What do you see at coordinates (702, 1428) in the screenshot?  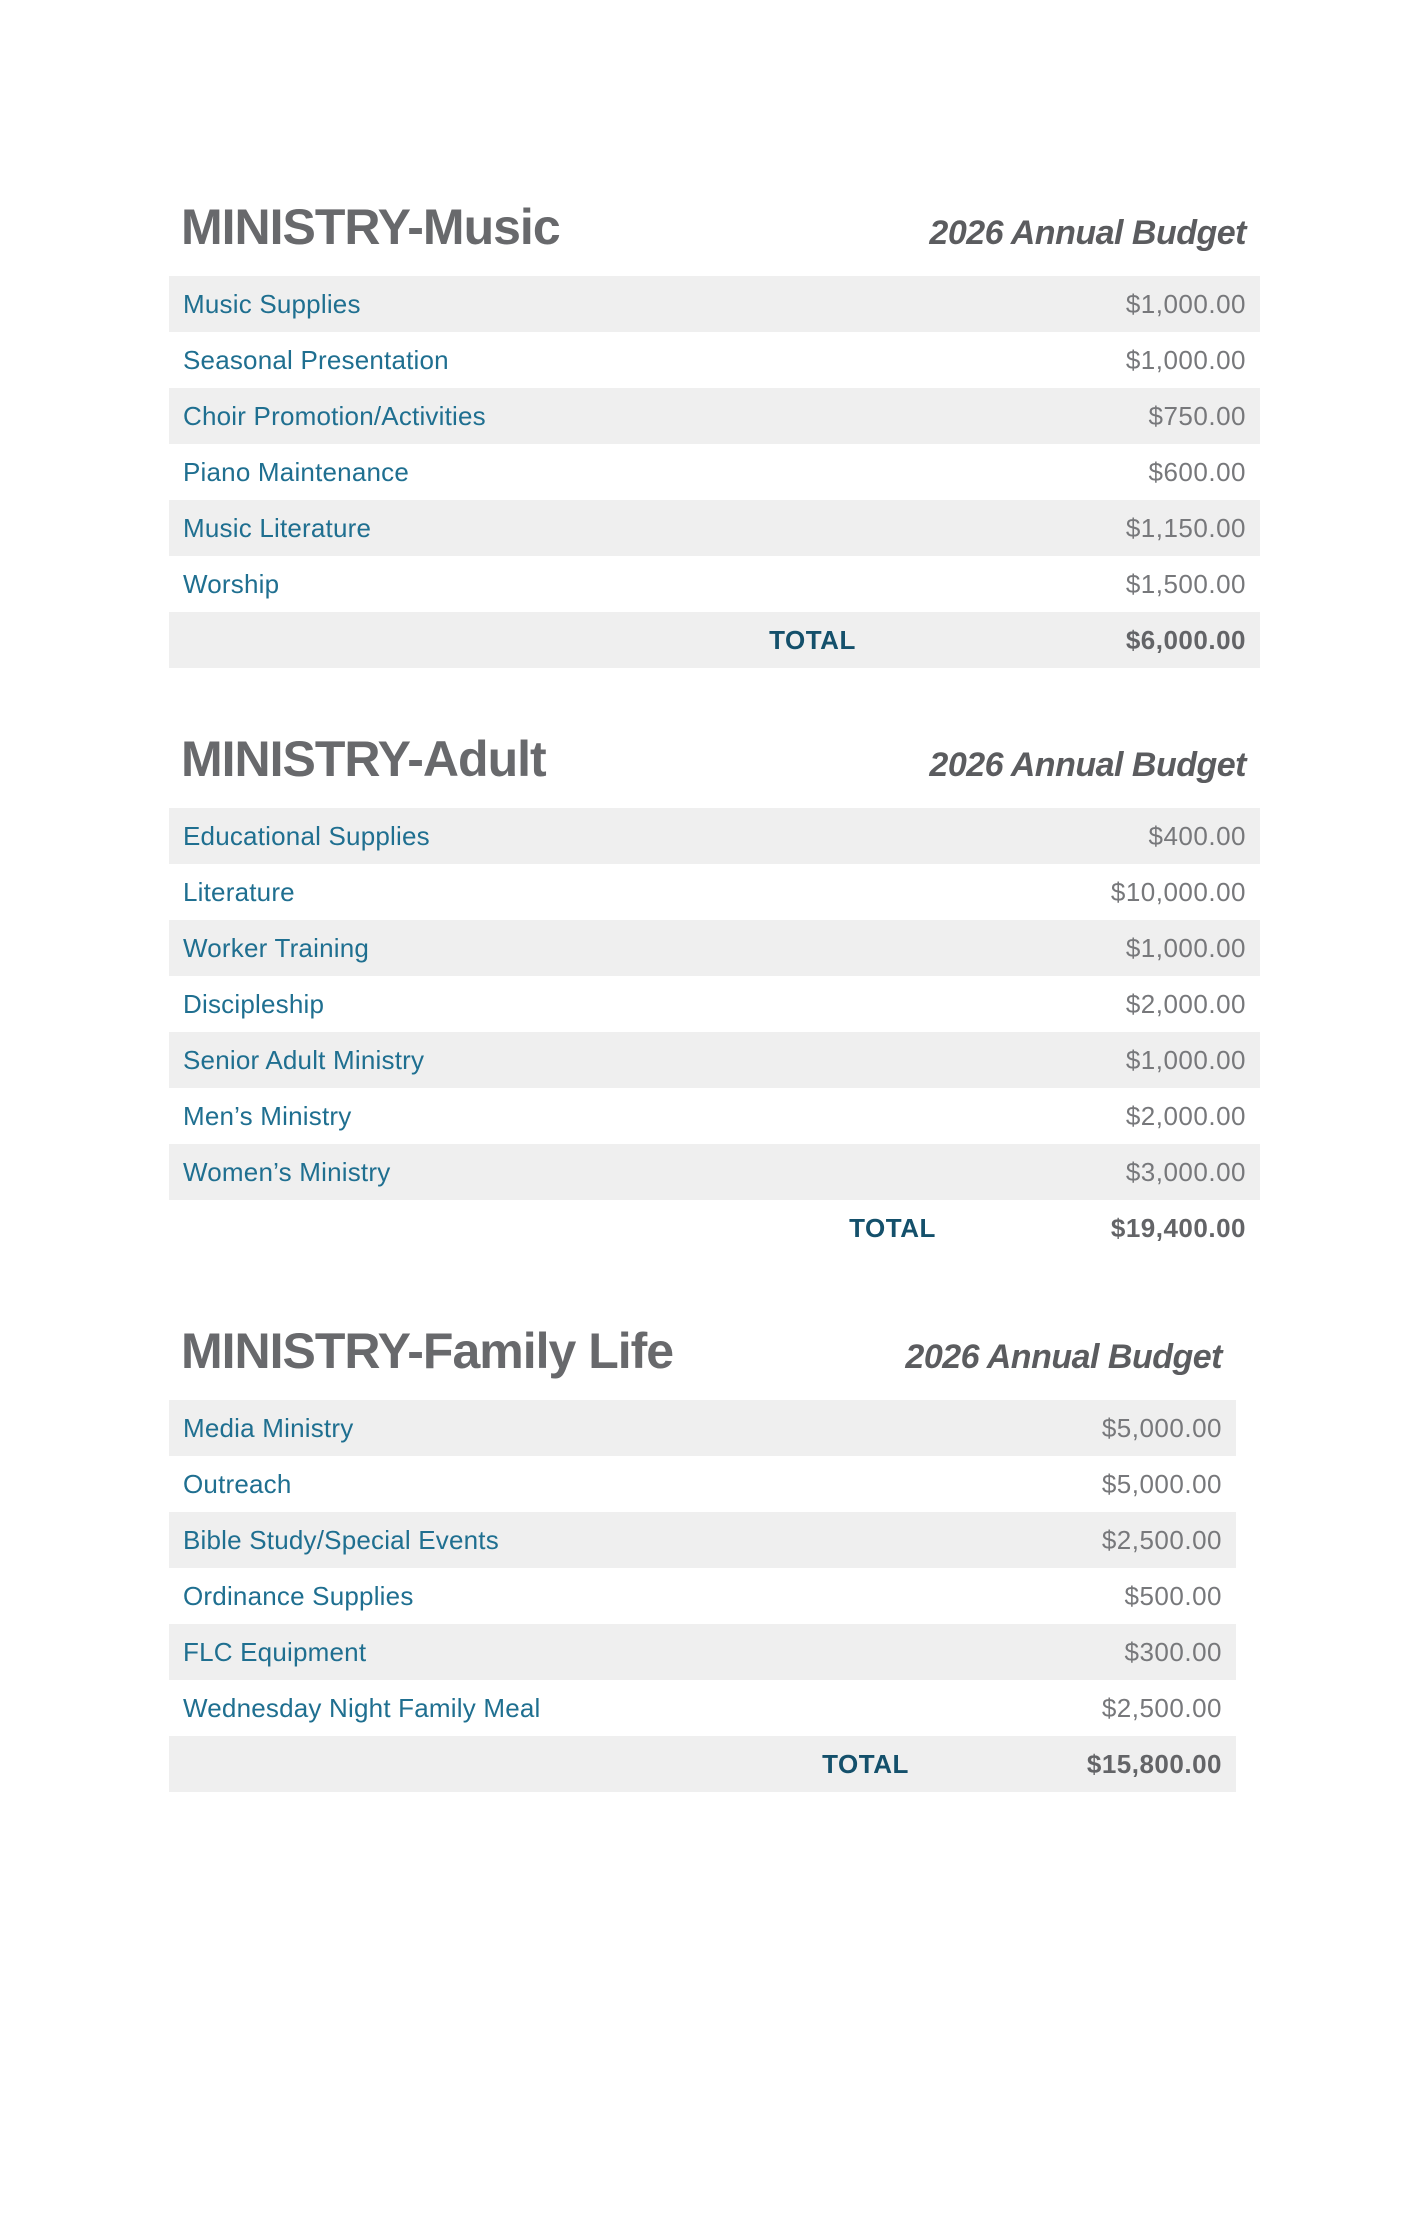 I see `table-row: Media Ministry $5,000.00` at bounding box center [702, 1428].